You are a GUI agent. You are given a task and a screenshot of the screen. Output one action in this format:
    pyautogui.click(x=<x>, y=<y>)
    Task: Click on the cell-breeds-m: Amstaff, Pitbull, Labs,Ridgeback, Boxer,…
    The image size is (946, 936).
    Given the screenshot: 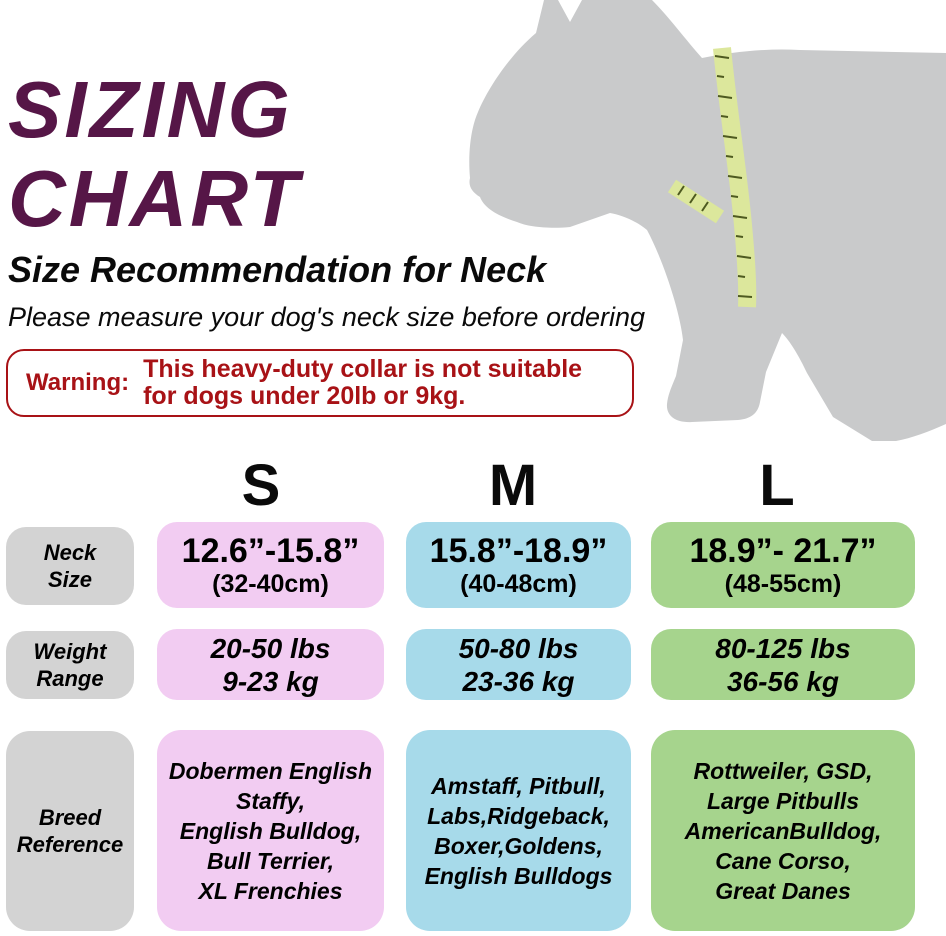 What is the action you would take?
    pyautogui.click(x=518, y=830)
    